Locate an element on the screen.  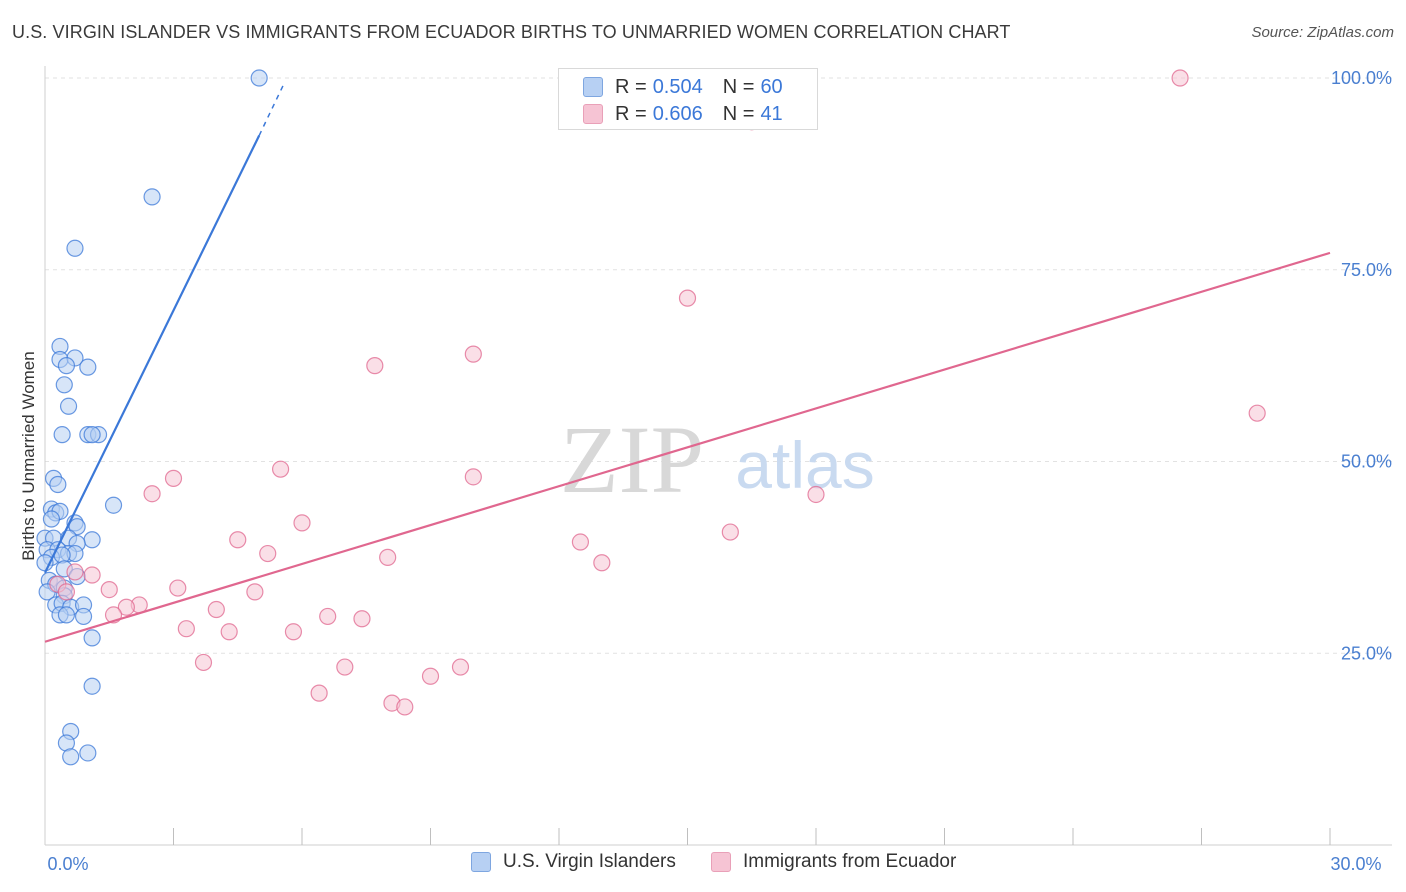
legend-r-value: 0.606 is located at coordinates (677, 113).